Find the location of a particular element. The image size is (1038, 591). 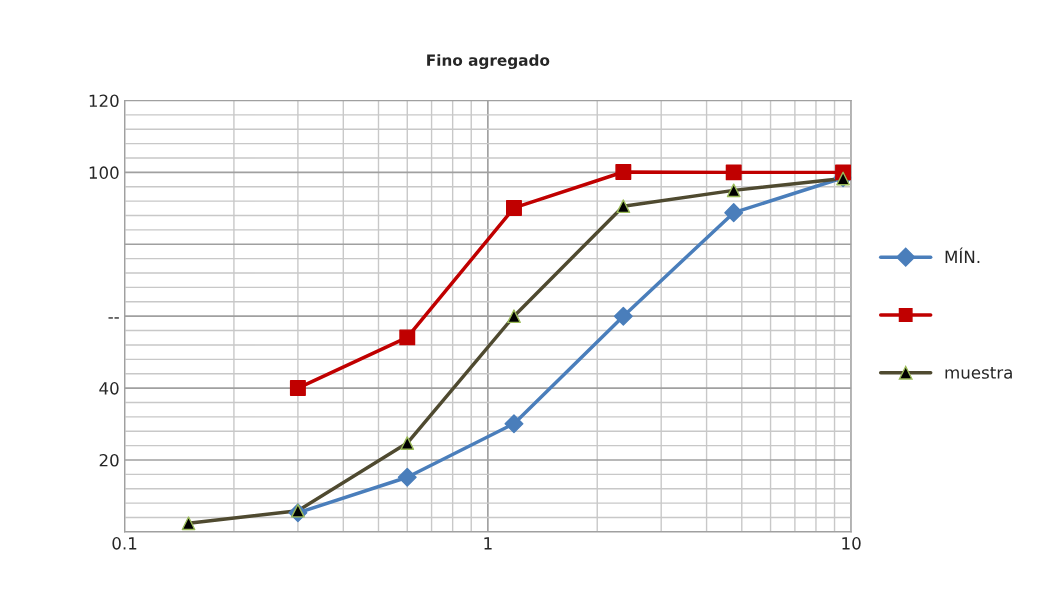

y-tick-label: 40 is located at coordinates (109, 388).